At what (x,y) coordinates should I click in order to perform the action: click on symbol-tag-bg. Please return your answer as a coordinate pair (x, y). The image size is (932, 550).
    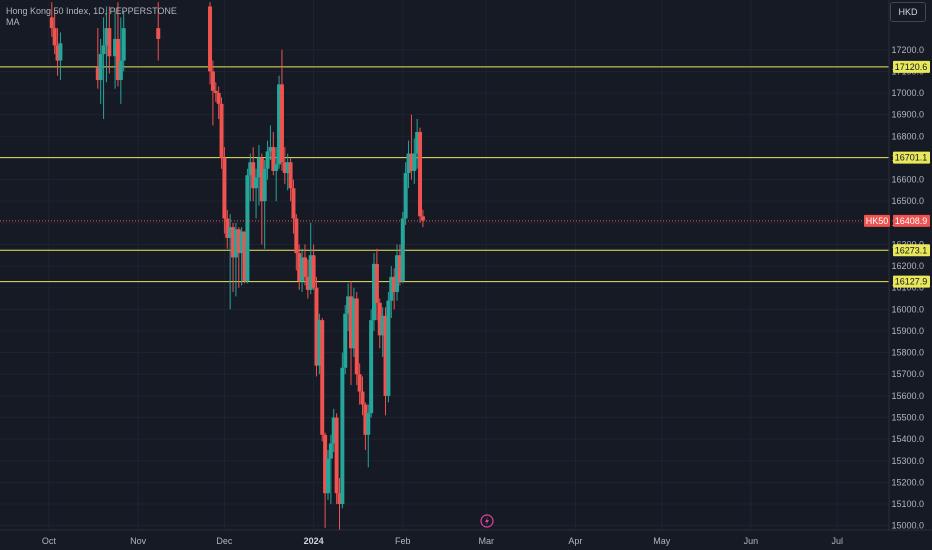
    Looking at the image, I should click on (877, 220).